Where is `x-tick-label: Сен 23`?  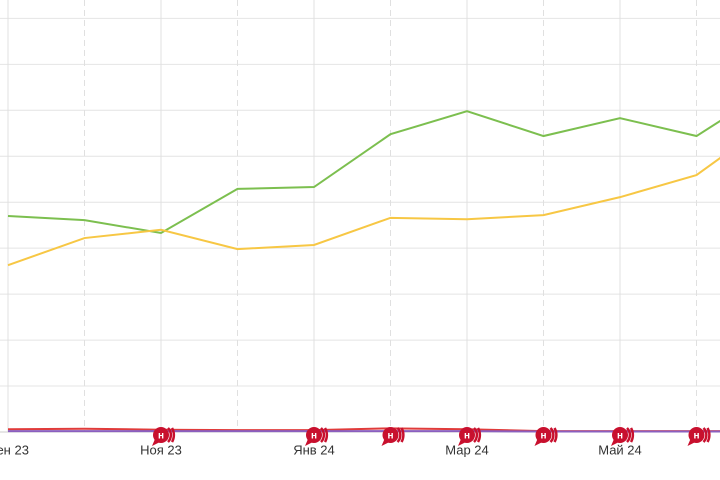 x-tick-label: Сен 23 is located at coordinates (14, 449).